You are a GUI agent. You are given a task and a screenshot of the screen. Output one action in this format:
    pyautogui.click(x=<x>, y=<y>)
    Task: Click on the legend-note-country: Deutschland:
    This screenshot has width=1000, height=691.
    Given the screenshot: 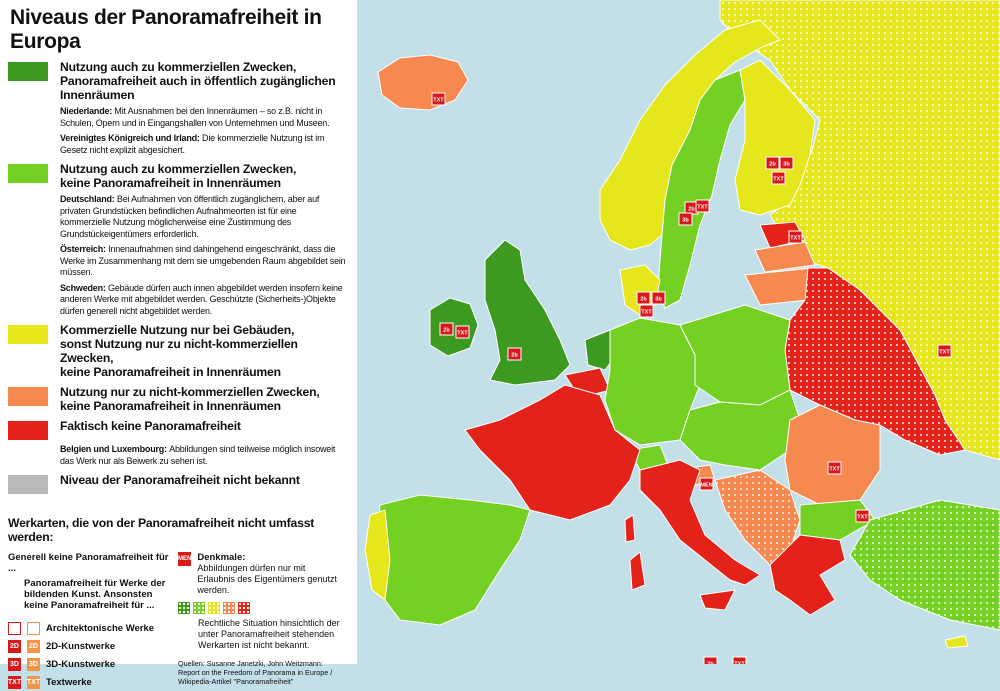 What is the action you would take?
    pyautogui.click(x=88, y=199)
    